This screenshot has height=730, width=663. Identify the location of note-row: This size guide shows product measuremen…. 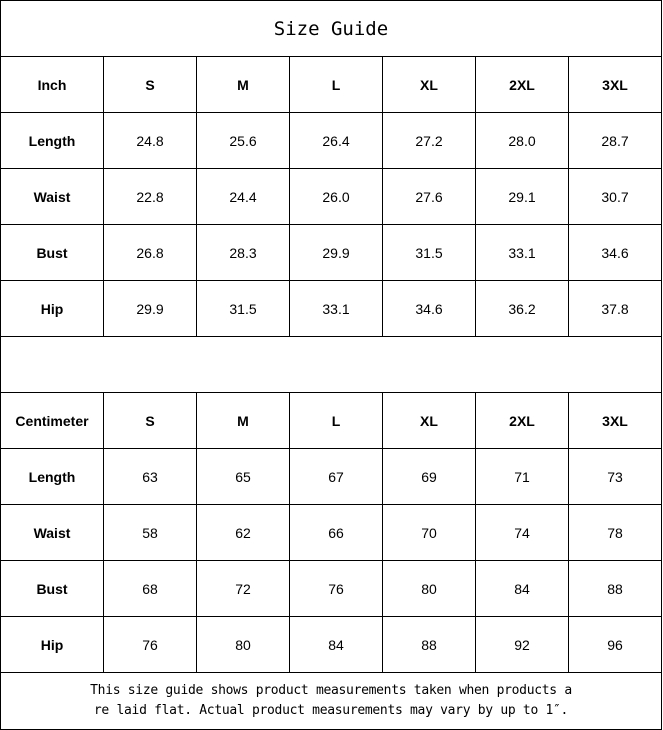
(331, 701).